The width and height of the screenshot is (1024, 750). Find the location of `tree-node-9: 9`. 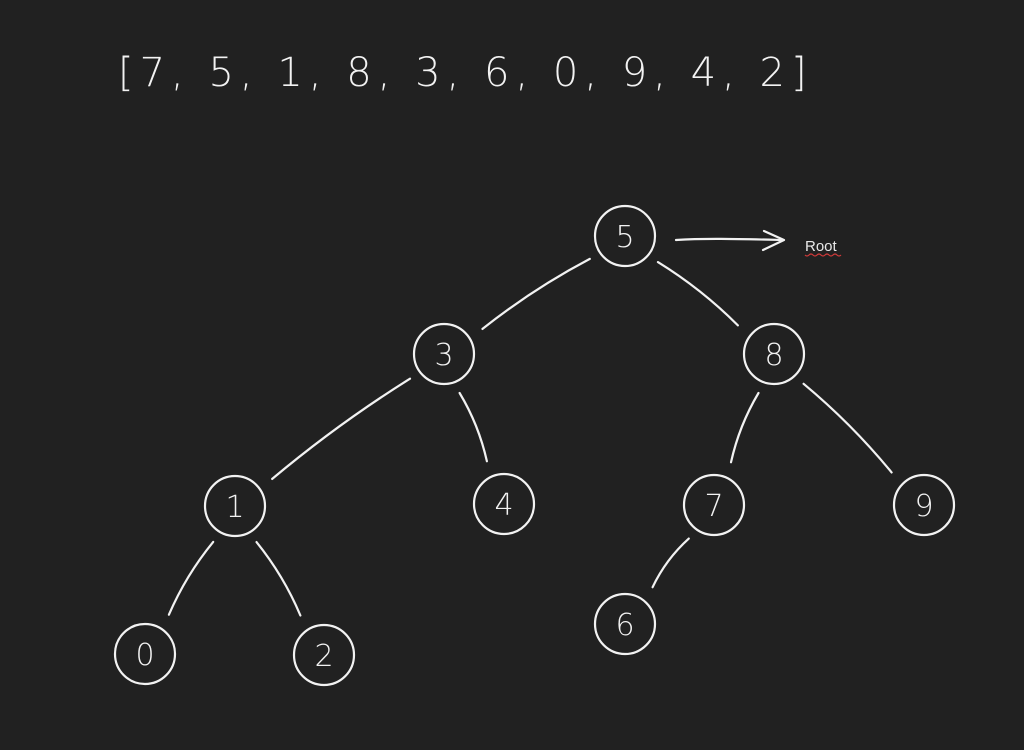

tree-node-9: 9 is located at coordinates (924, 505).